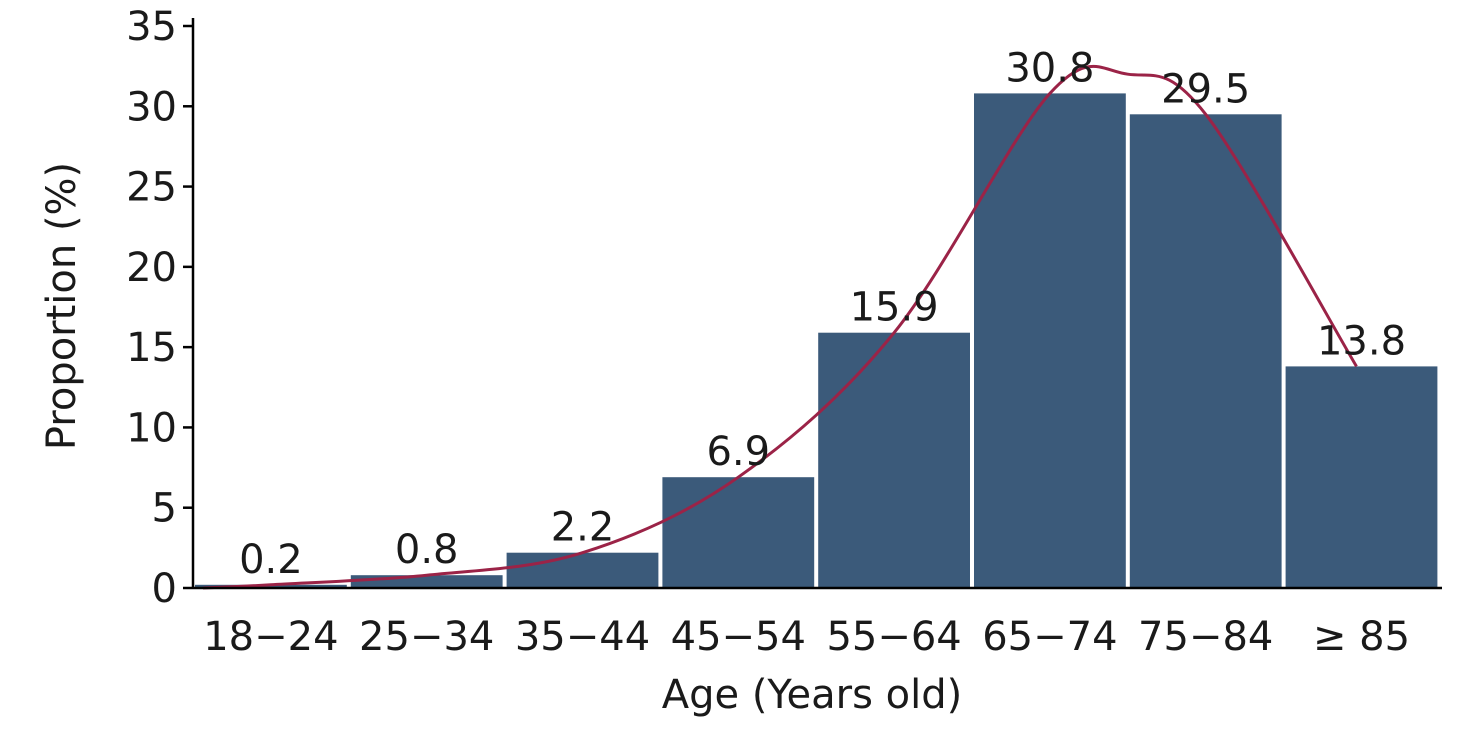 The width and height of the screenshot is (1476, 730). Describe the element at coordinates (894, 308) in the screenshot. I see `value-label-4: 15.9` at that location.